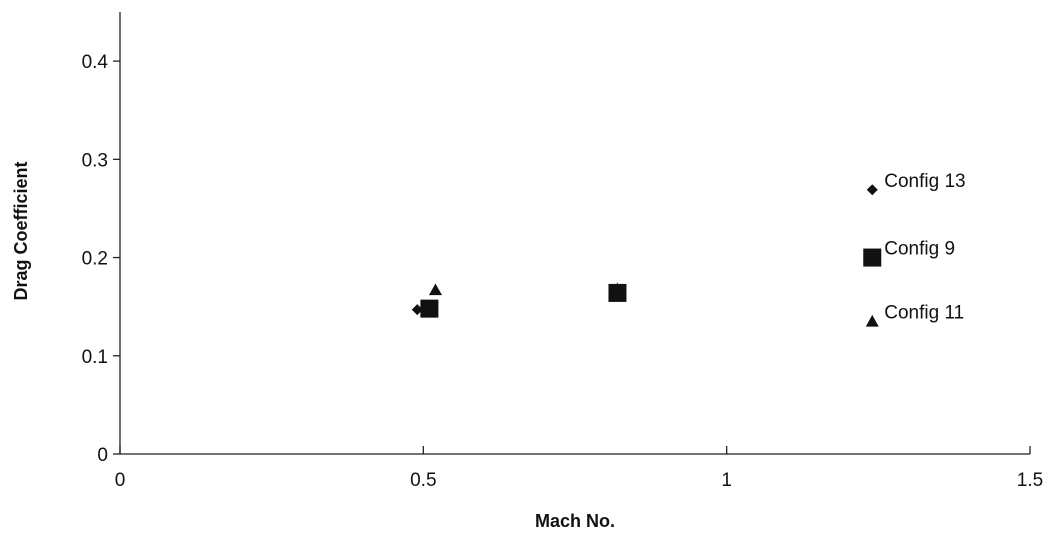 The width and height of the screenshot is (1048, 536). Describe the element at coordinates (646, 255) in the screenshot. I see `data-points` at that location.